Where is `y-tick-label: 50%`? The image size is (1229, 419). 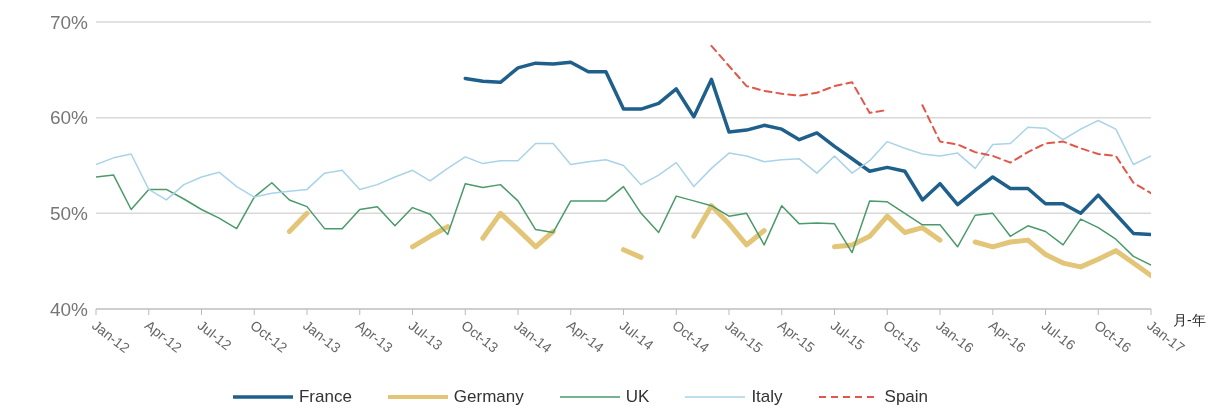
y-tick-label: 50% is located at coordinates (69, 214).